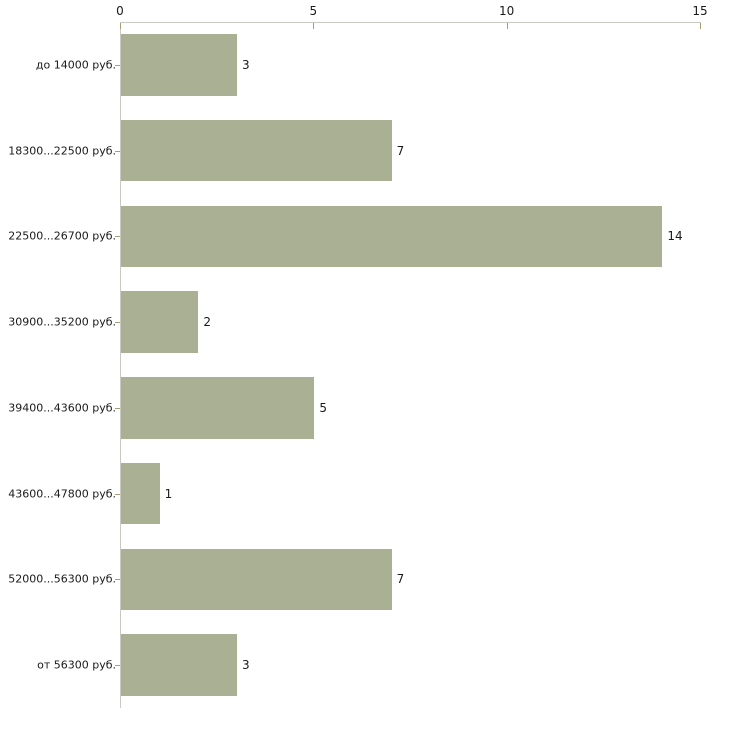 The width and height of the screenshot is (730, 730). Describe the element at coordinates (62, 236) in the screenshot. I see `category-label: 22500...26700 руб.` at that location.